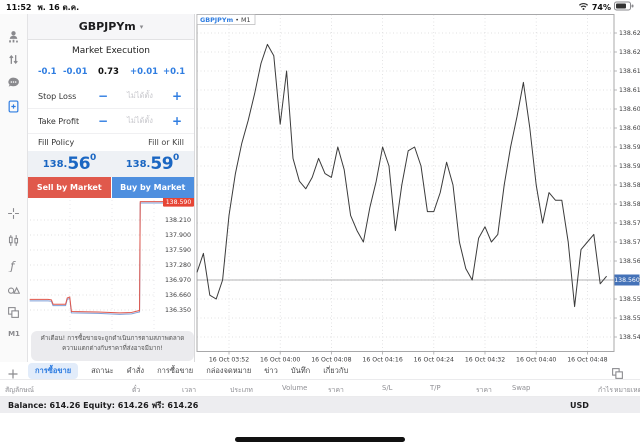 Image resolution: width=640 pixels, height=447 pixels. What do you see at coordinates (112, 348) in the screenshot?
I see `warning-line-2: ความแตกต่างกับราคาที่ส่งอาจมีมาก!` at bounding box center [112, 348].